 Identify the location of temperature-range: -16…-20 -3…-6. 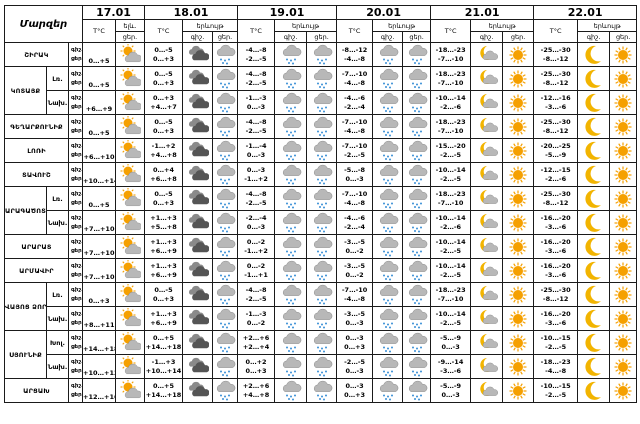
(556, 222).